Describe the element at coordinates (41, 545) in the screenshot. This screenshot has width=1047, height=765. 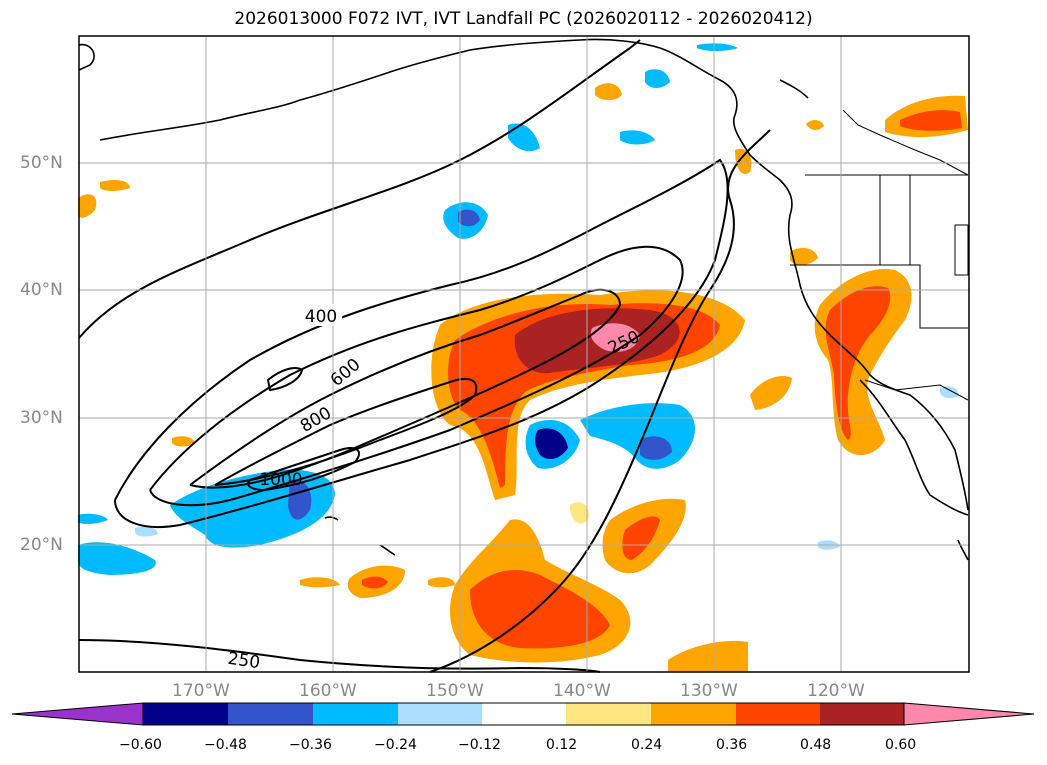
I see `lat-label-20n: 20°N` at that location.